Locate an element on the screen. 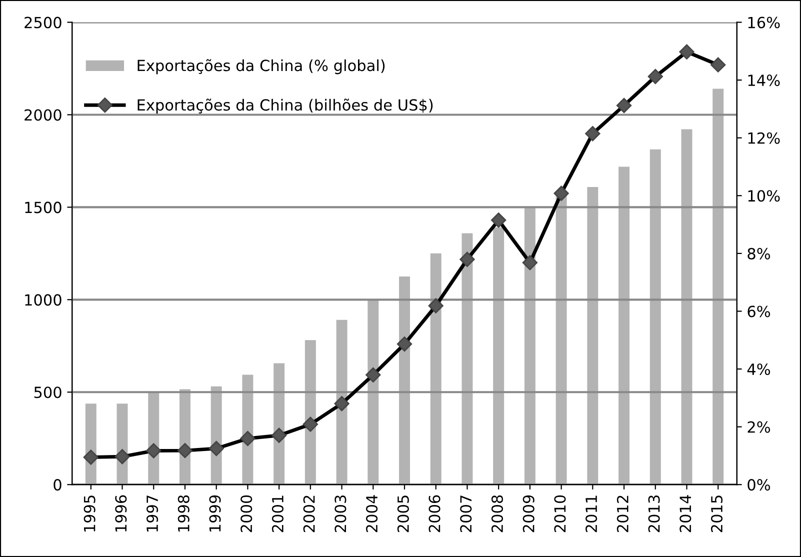 The height and width of the screenshot is (557, 801). x-tick-label: 2008 is located at coordinates (497, 513).